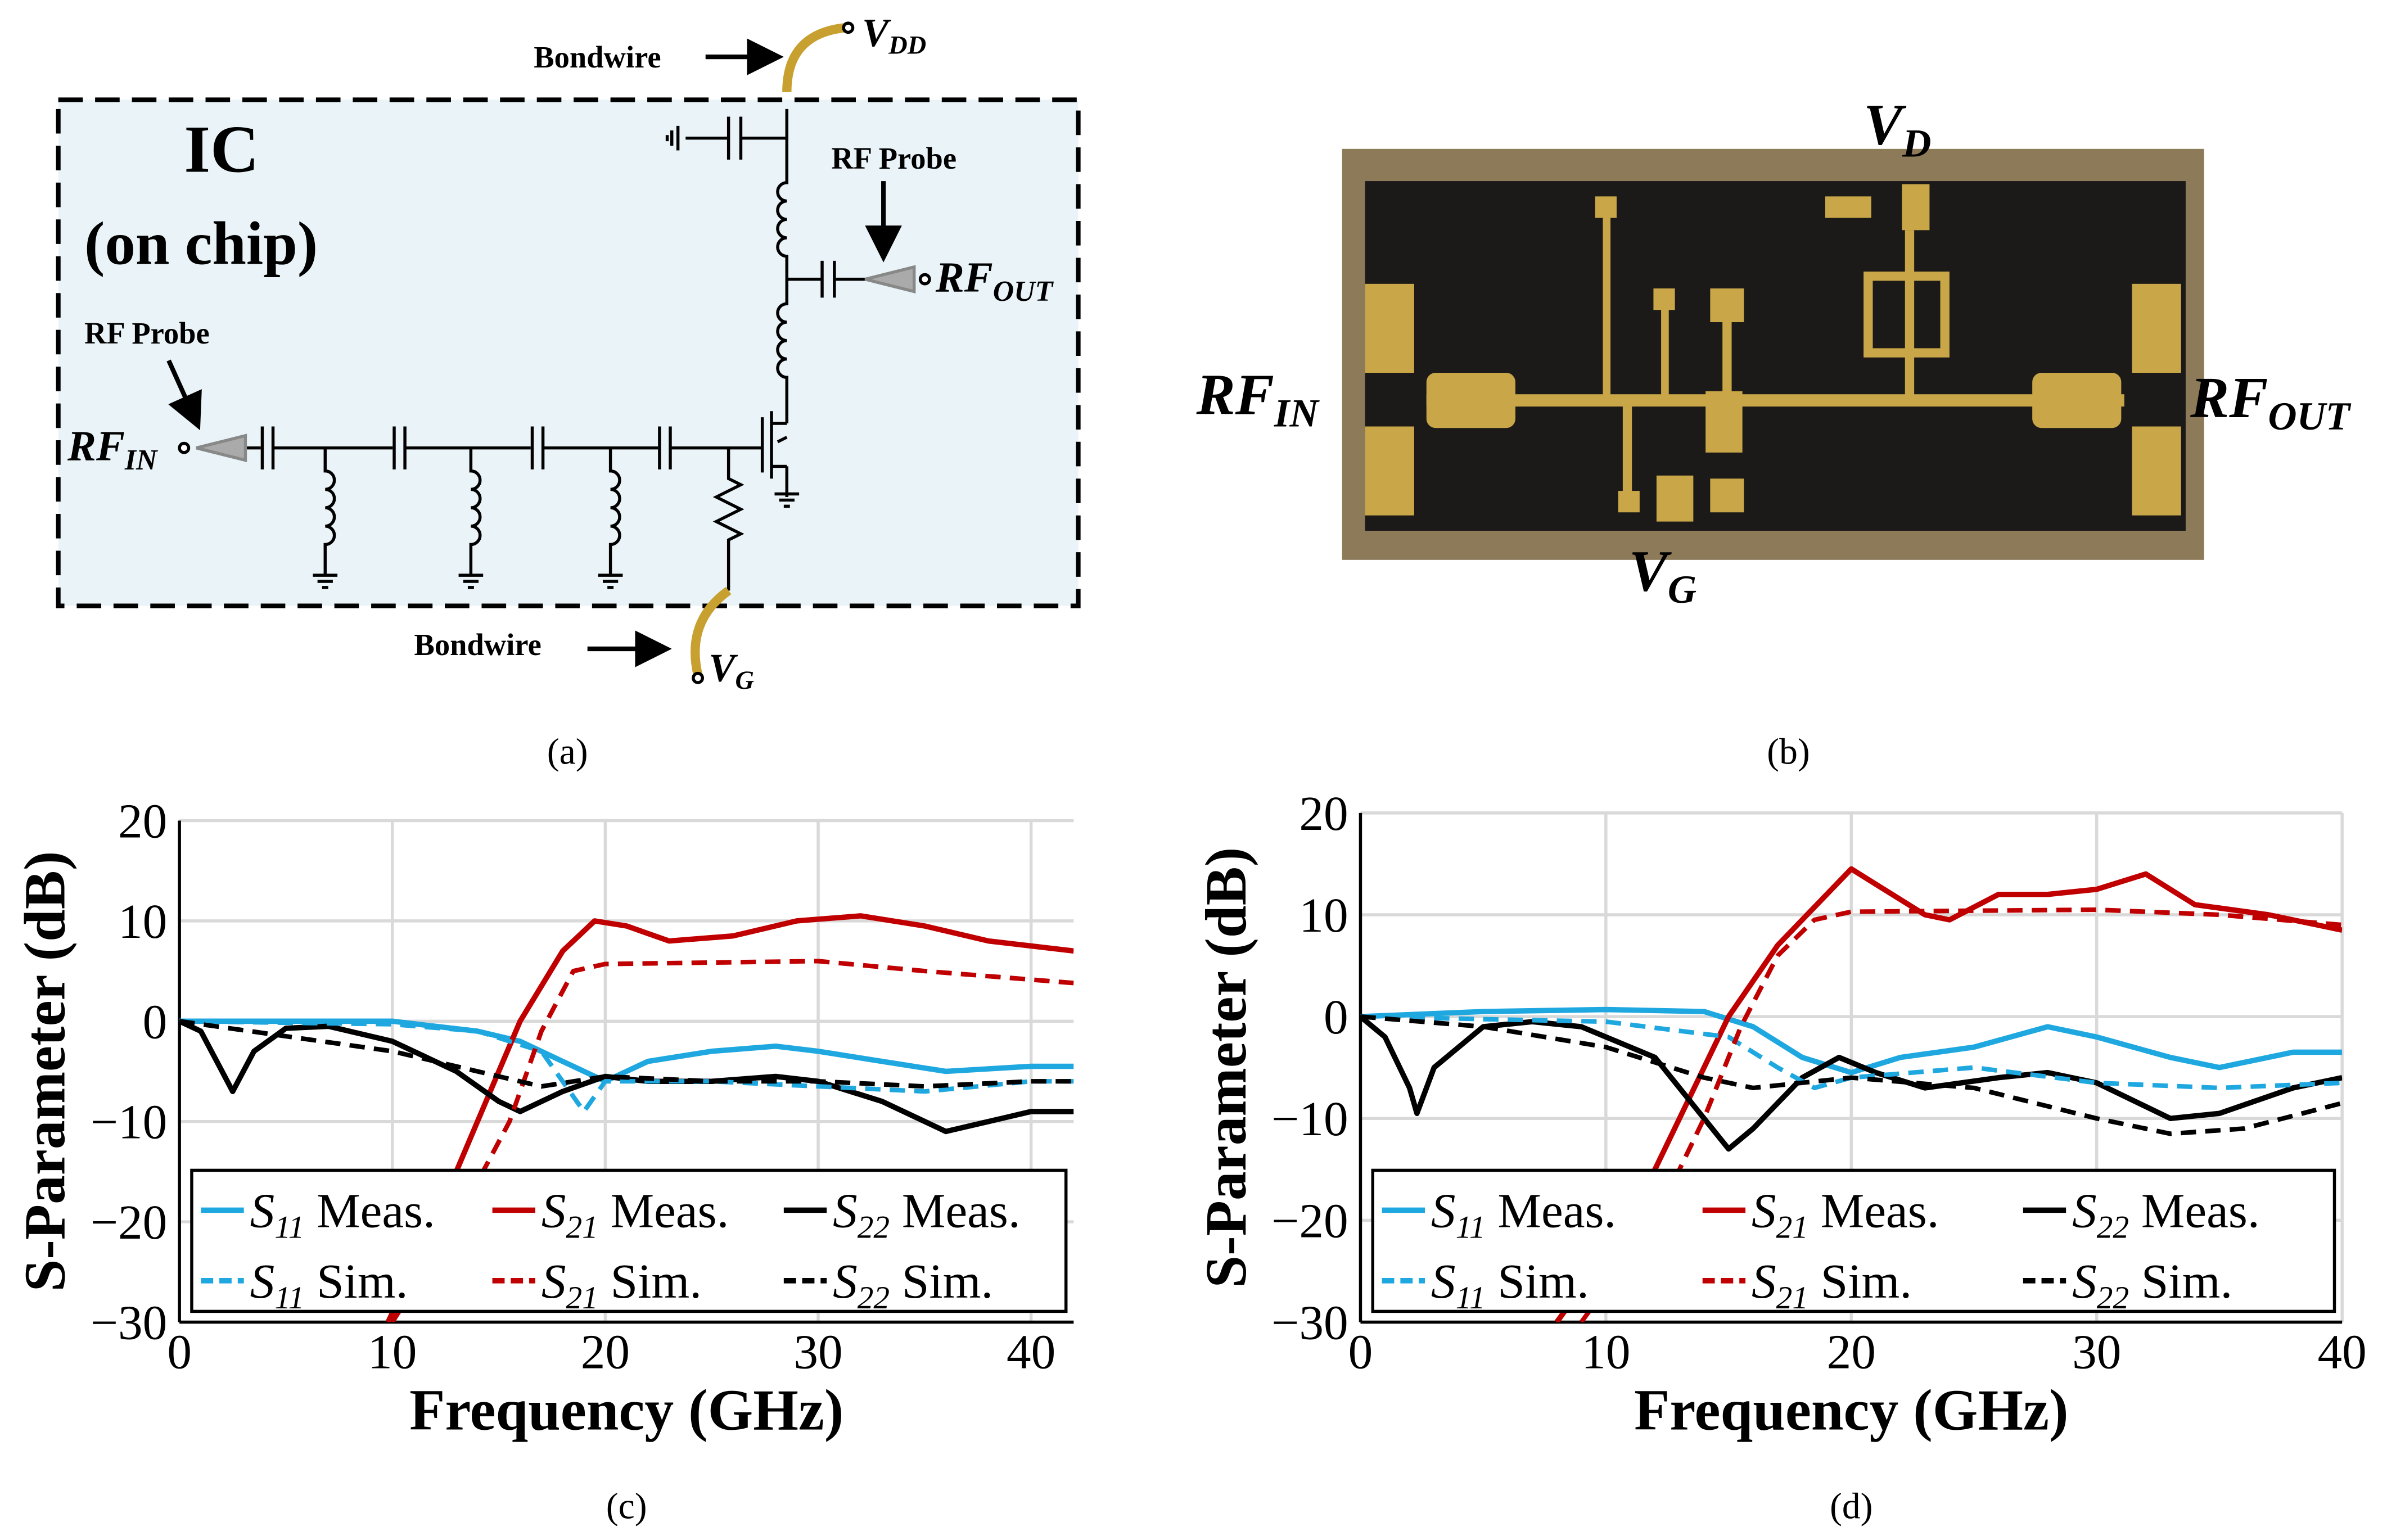 This screenshot has width=2405, height=1540. I want to click on chip-metal, so click(1773, 353).